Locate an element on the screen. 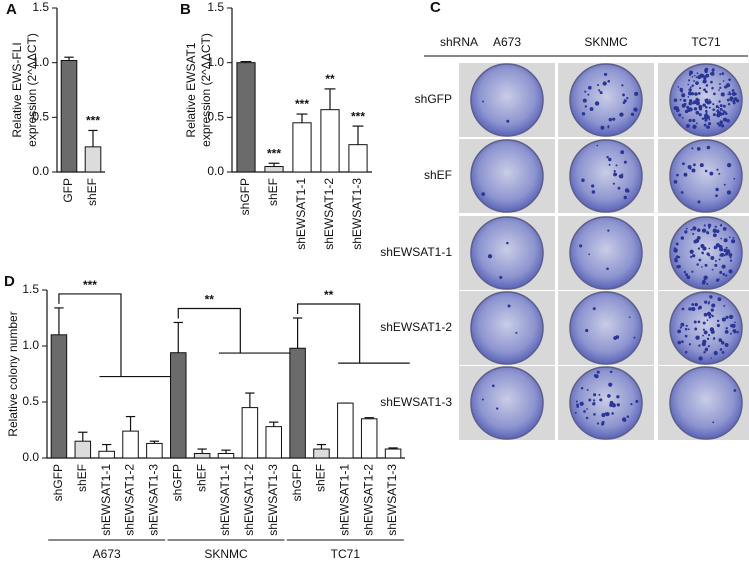  bar is located at coordinates (321, 453).